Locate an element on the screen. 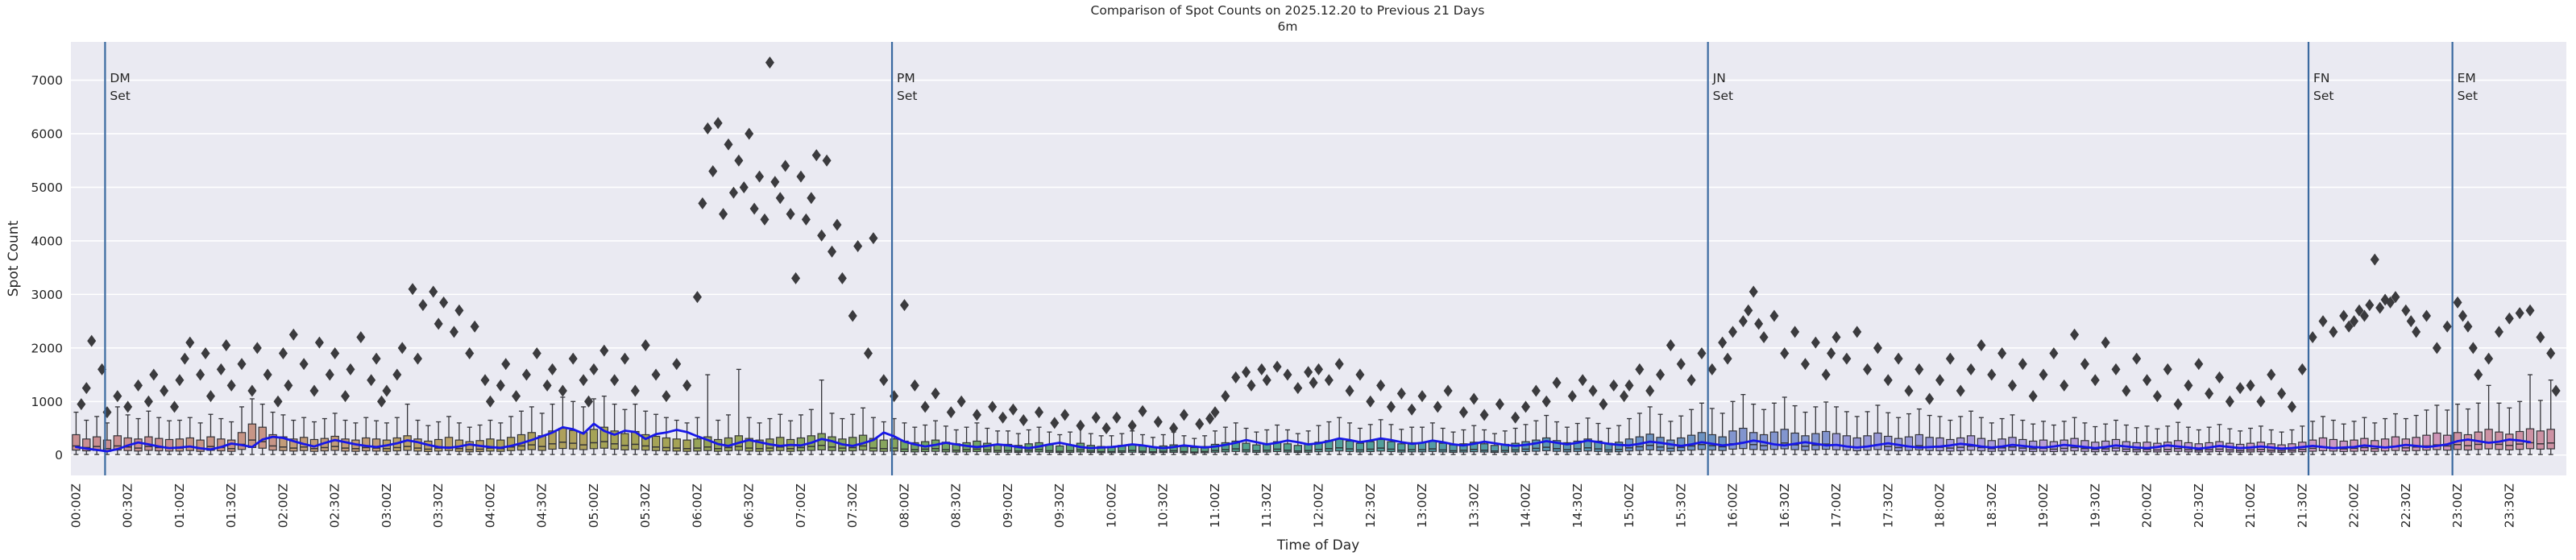 This screenshot has height=560, width=2576. y-tick-label: 4000 is located at coordinates (47, 241).